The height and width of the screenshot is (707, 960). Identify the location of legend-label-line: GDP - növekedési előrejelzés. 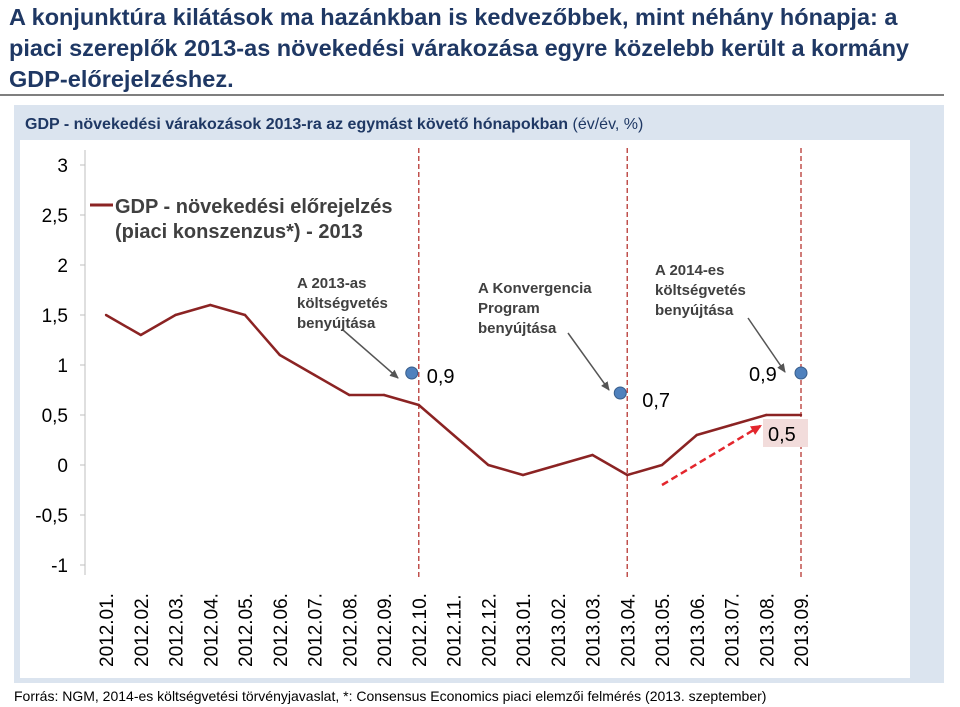
(254, 207).